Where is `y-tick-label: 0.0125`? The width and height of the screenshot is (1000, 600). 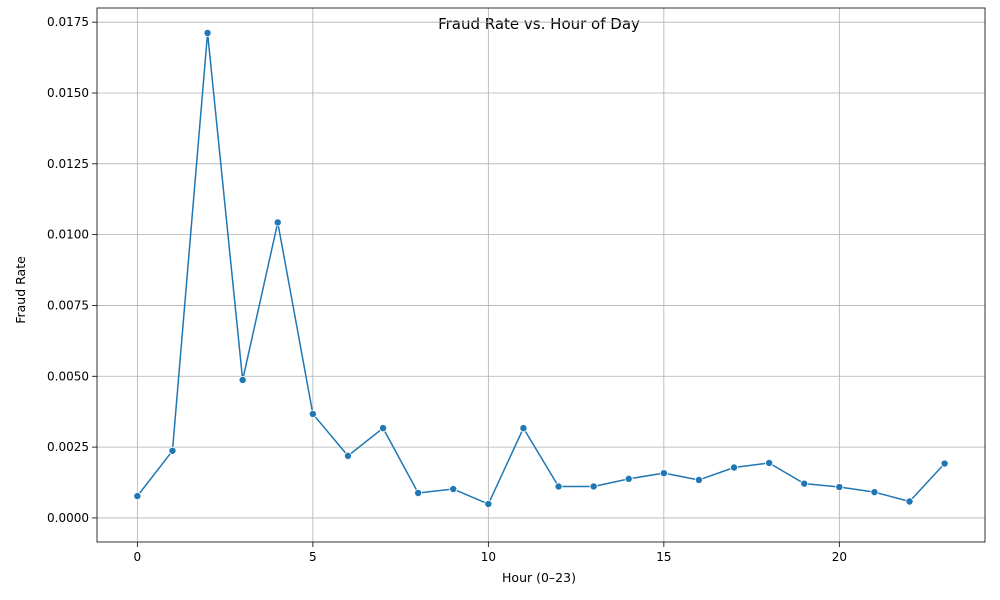 y-tick-label: 0.0125 is located at coordinates (68, 164).